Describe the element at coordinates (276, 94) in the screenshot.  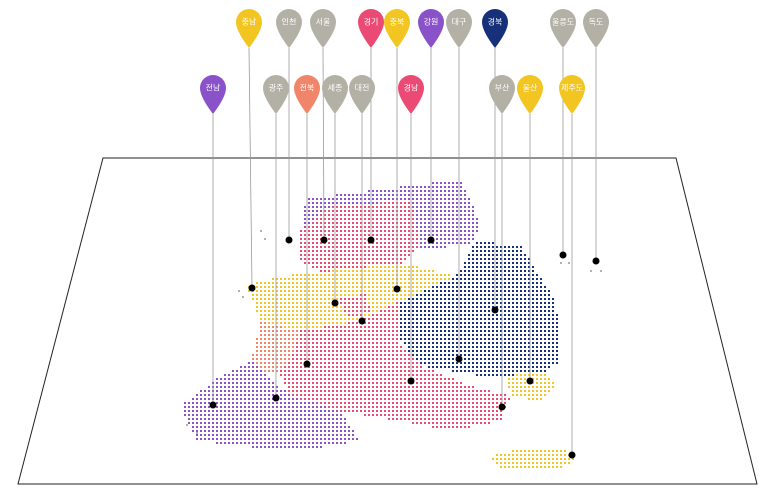
I see `map-pin-gwangju: 광주` at that location.